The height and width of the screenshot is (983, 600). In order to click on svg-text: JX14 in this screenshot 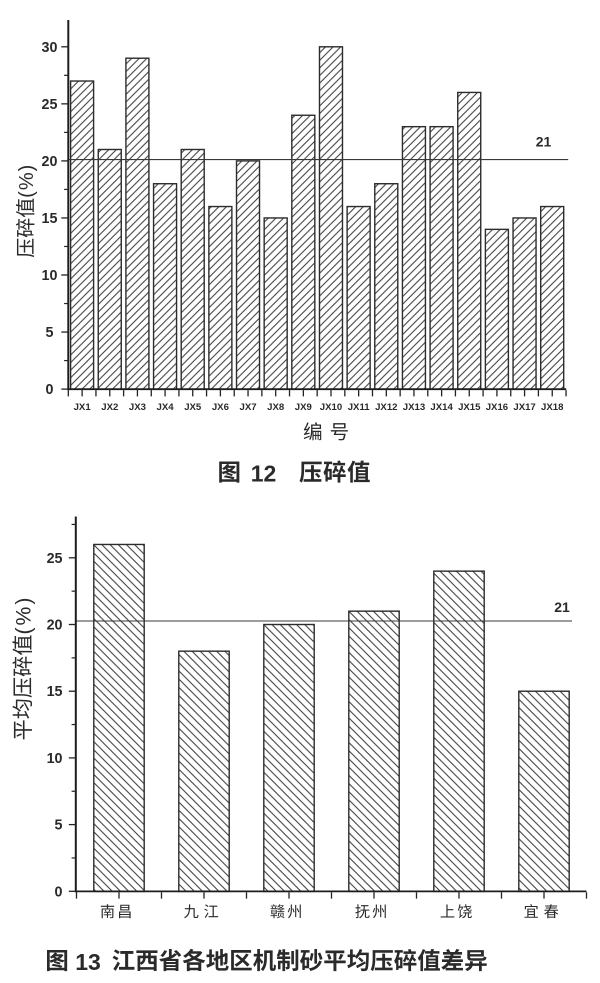, I will do `click(441, 407)`.